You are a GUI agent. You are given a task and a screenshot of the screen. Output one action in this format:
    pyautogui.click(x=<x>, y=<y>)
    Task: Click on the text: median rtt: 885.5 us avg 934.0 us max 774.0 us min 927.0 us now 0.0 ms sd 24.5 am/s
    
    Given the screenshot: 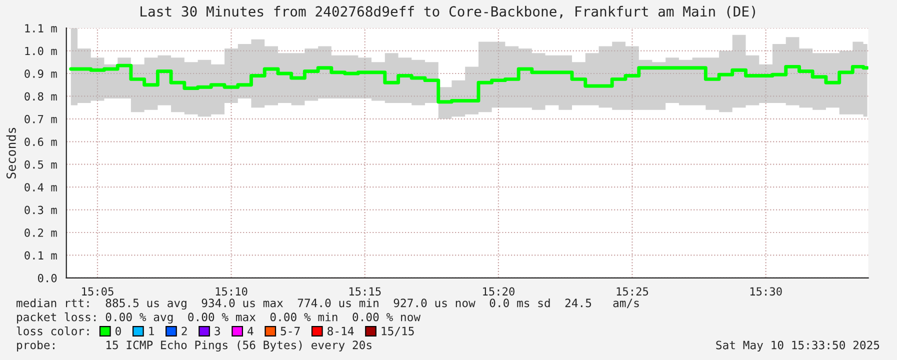 What is the action you would take?
    pyautogui.click(x=327, y=304)
    